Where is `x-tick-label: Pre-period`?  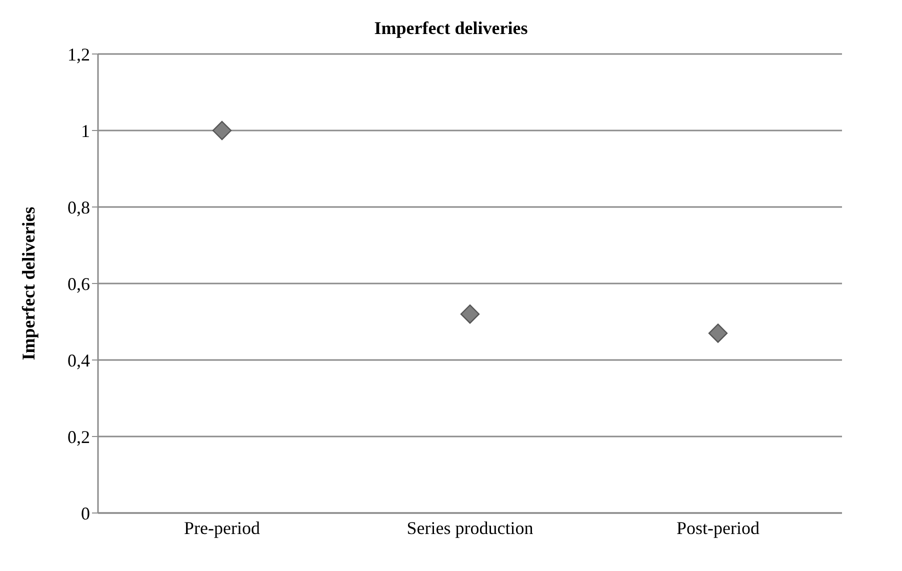
x-tick-label: Pre-period is located at coordinates (222, 528).